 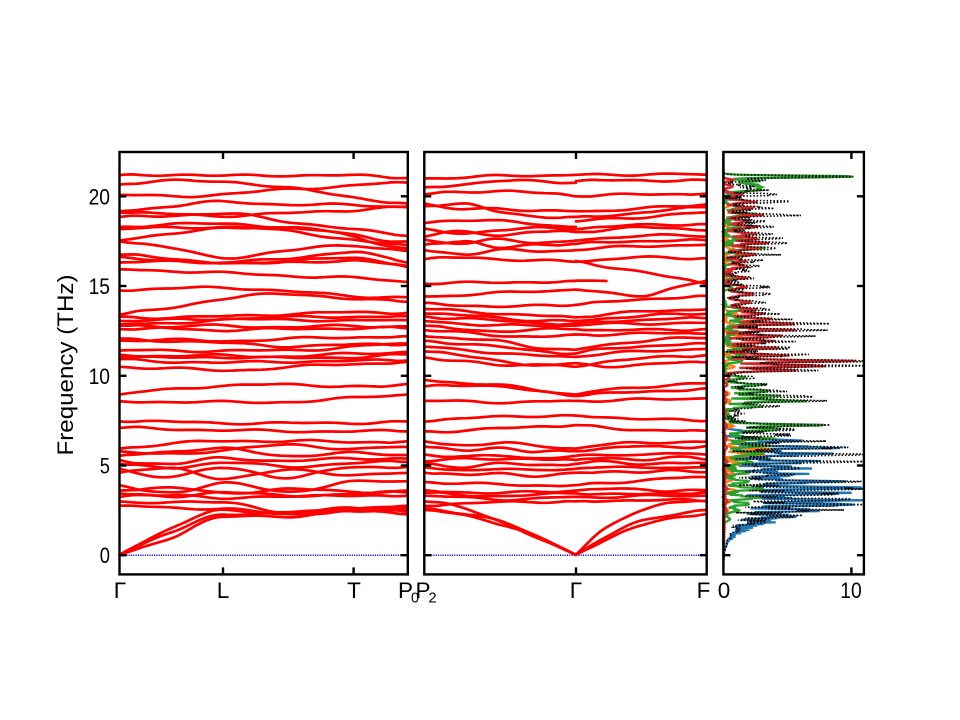 I want to click on svg-text: 20, so click(x=99, y=196).